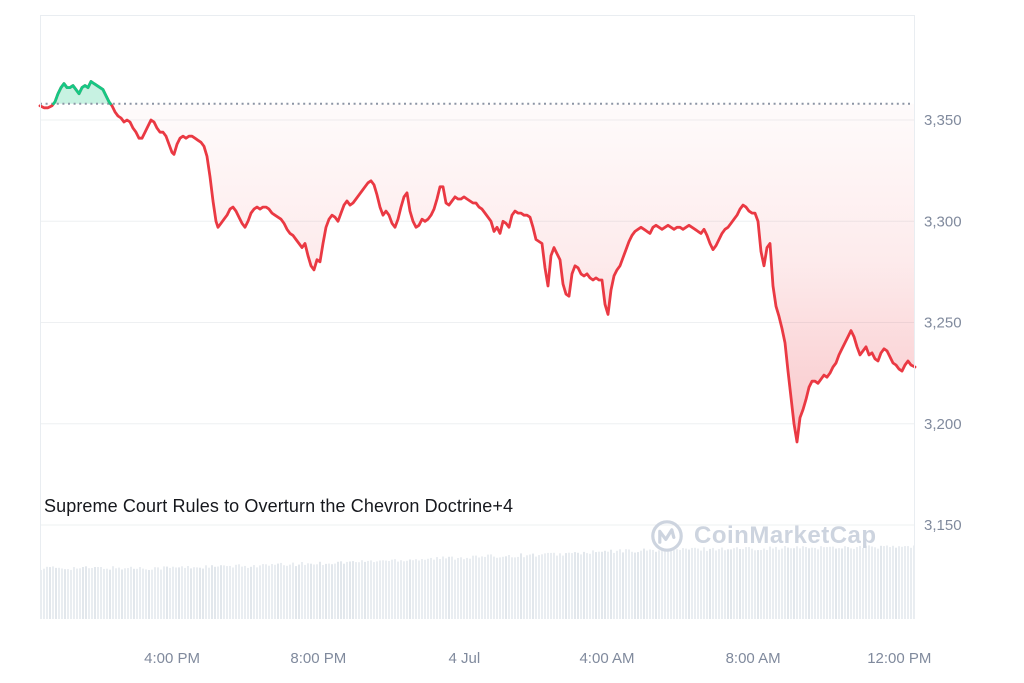 This screenshot has width=1024, height=683. What do you see at coordinates (82, 93) in the screenshot?
I see `price-line-up` at bounding box center [82, 93].